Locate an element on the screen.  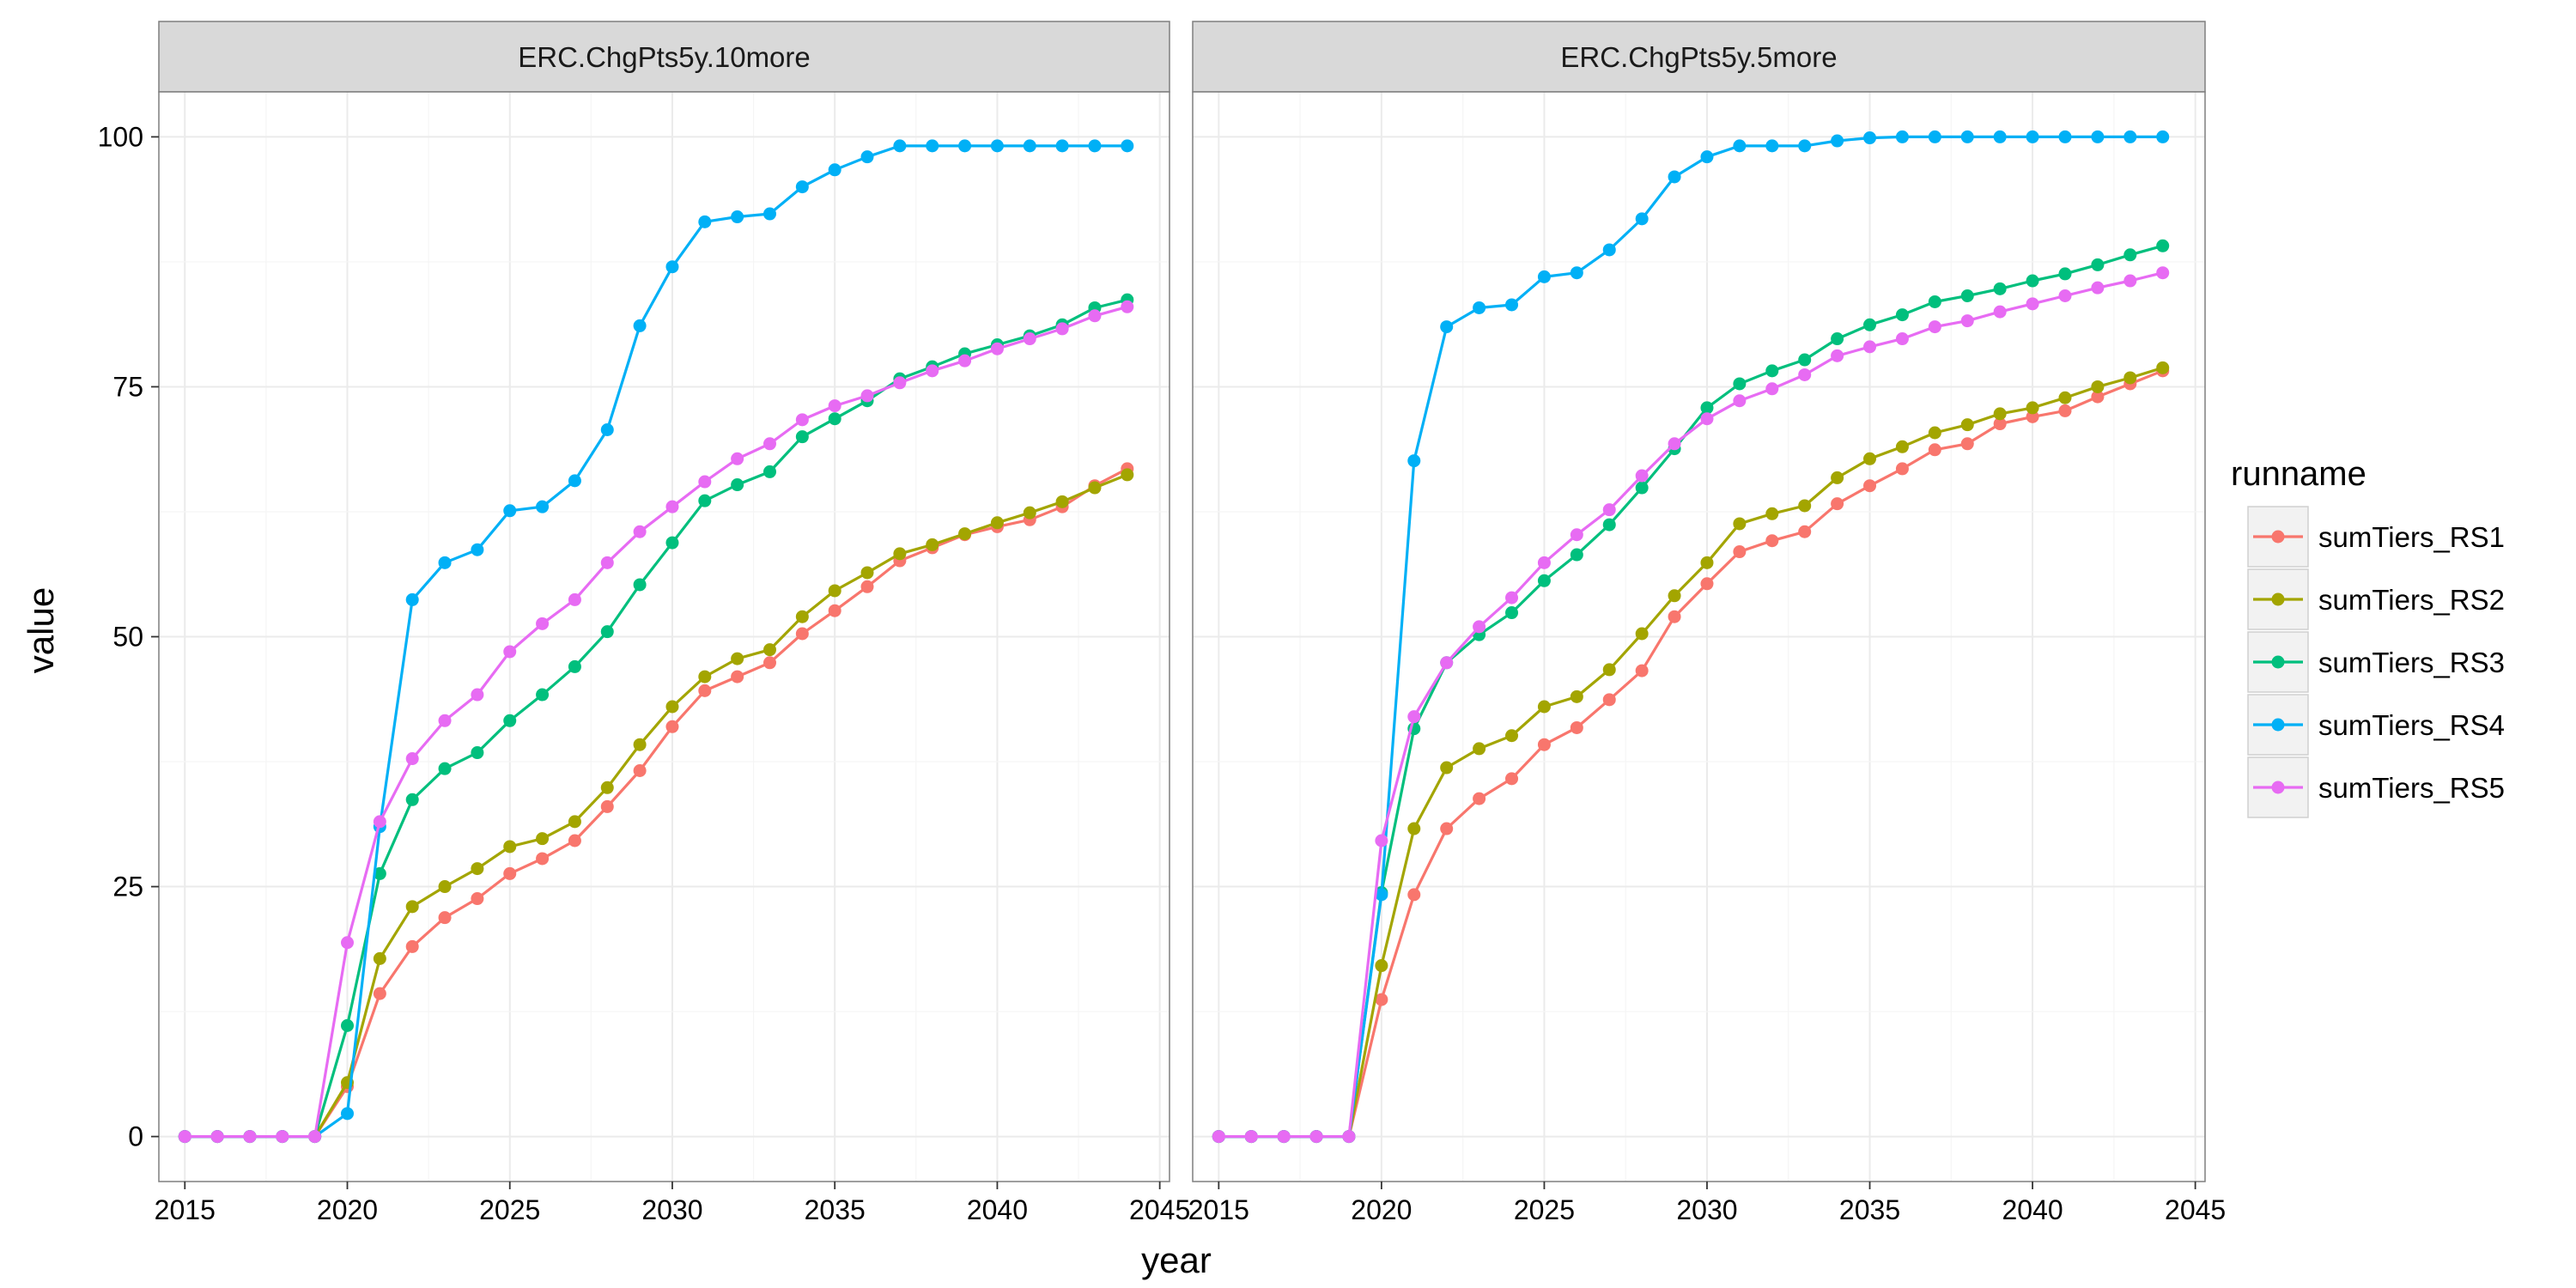
legend-label: sumTiers_RS1 is located at coordinates (2412, 537).